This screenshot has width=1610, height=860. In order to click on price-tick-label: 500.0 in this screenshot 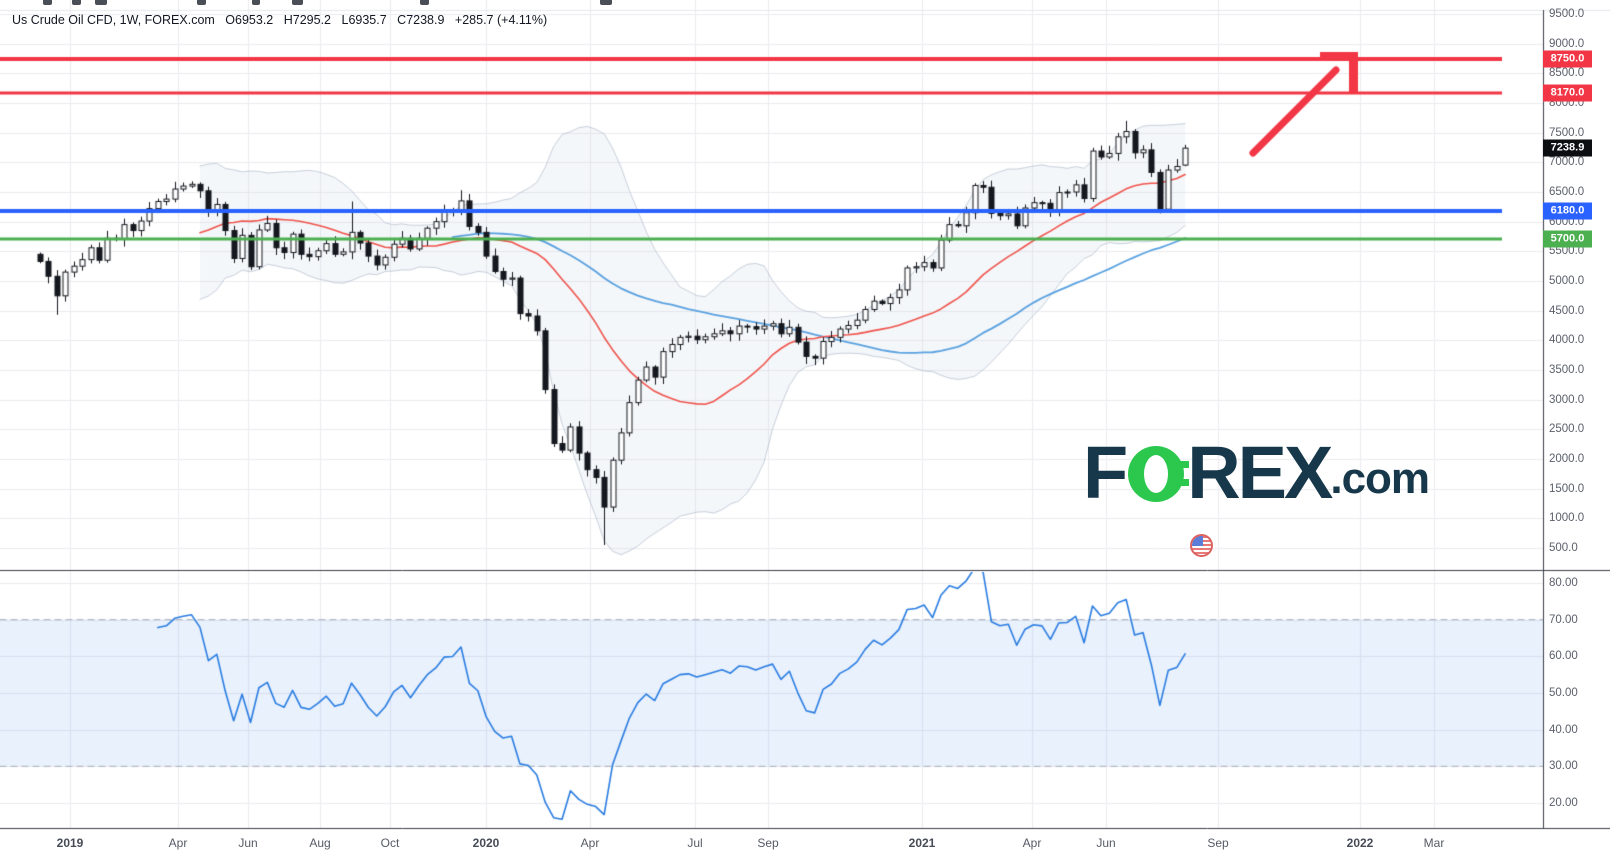, I will do `click(1563, 548)`.